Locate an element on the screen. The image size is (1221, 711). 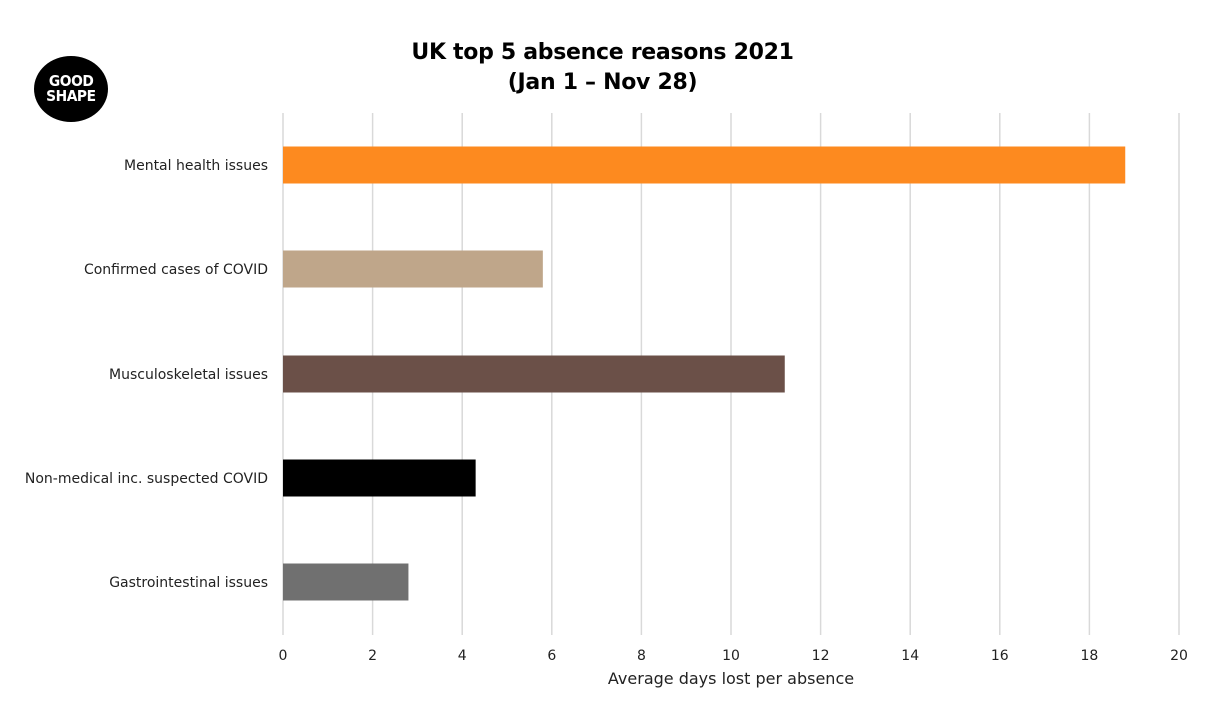
logo-line-2: SHAPE is located at coordinates (71, 96).